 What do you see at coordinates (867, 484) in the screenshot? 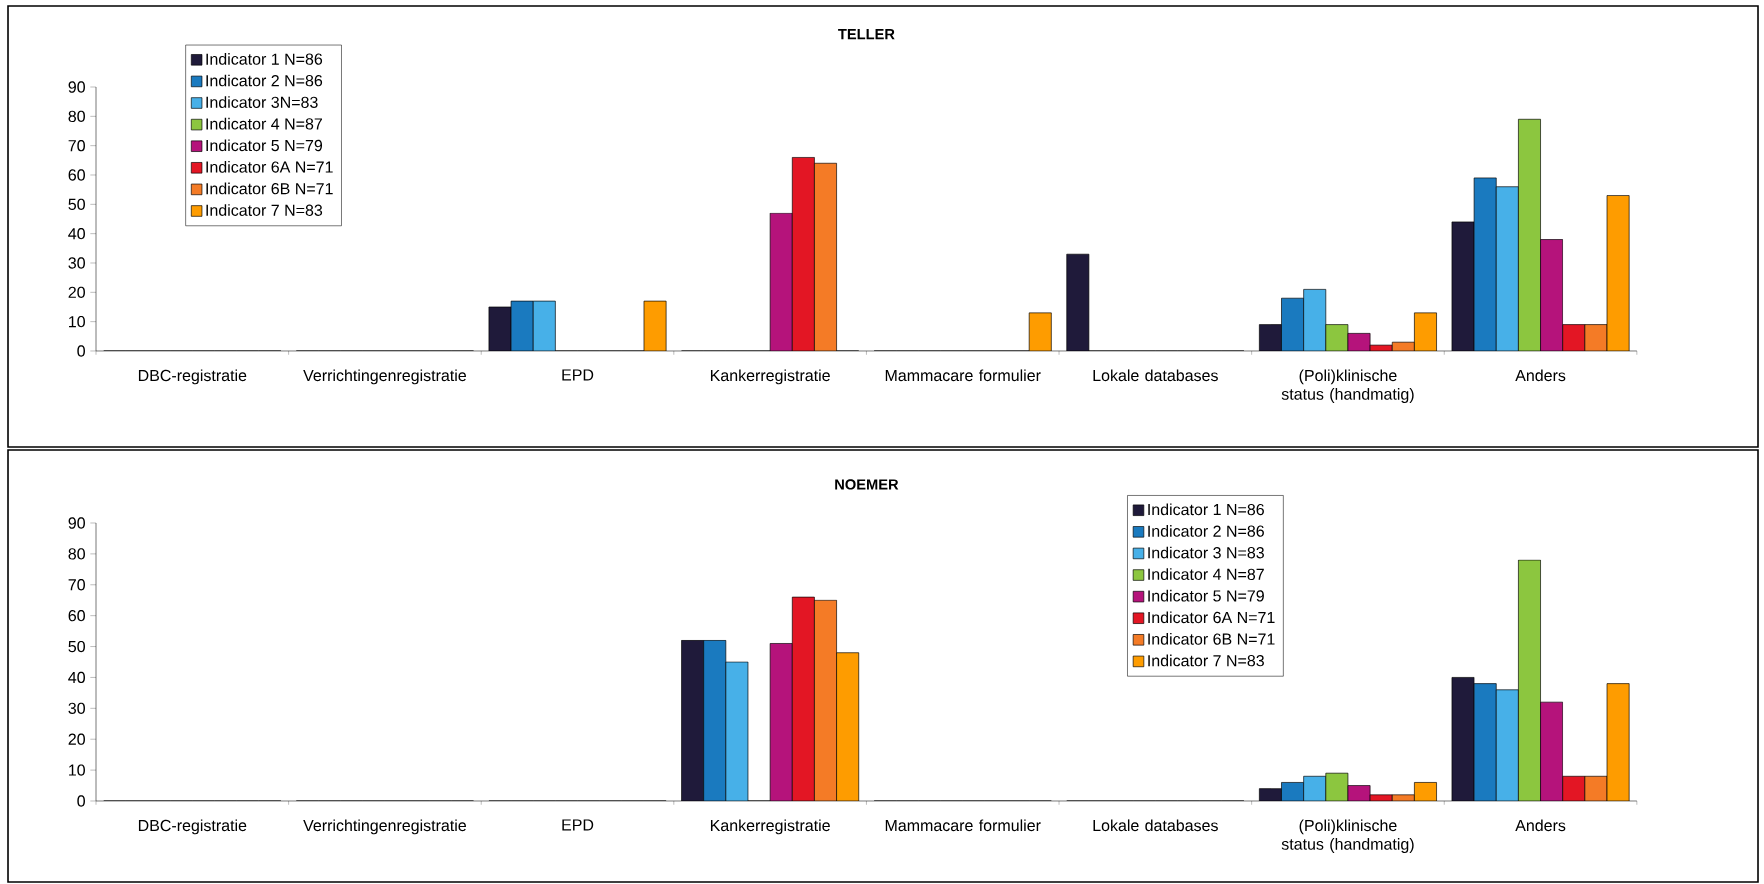
I see `chart-title: NOEMER` at bounding box center [867, 484].